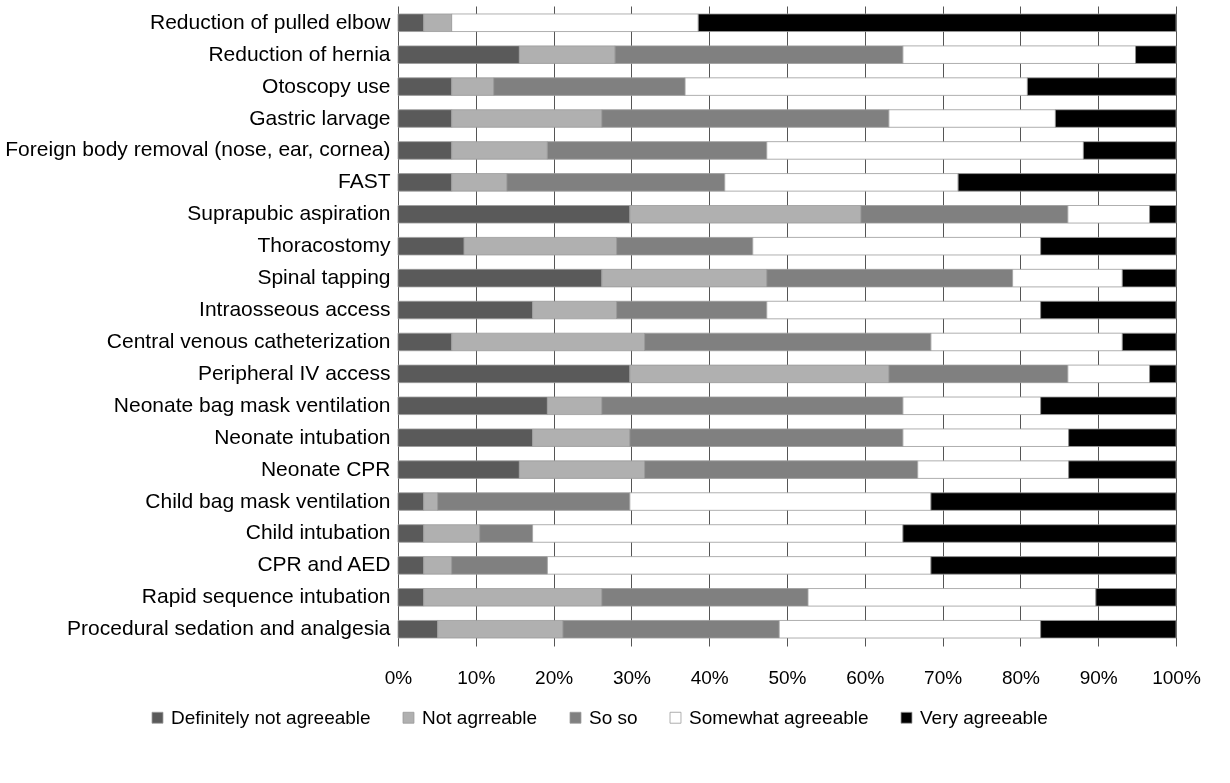 This screenshot has width=1230, height=783. What do you see at coordinates (299, 53) in the screenshot?
I see `y-tick-label: Reduction of hernia` at bounding box center [299, 53].